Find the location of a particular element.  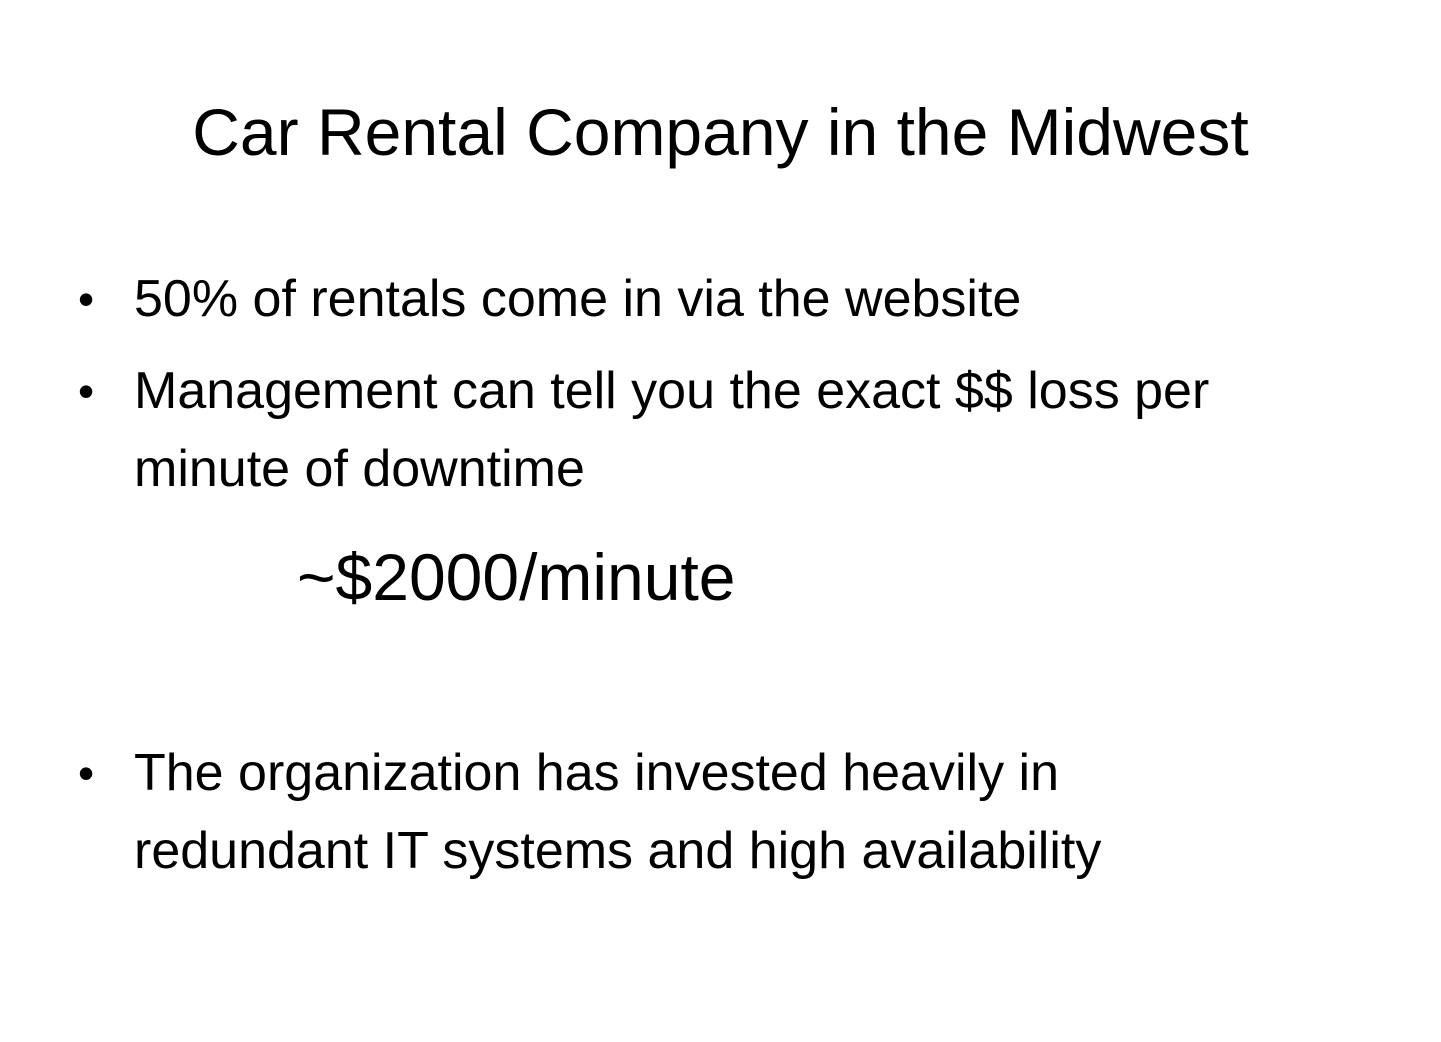

bullet-text: 50% of rentals come in via the website is located at coordinates (774, 299).